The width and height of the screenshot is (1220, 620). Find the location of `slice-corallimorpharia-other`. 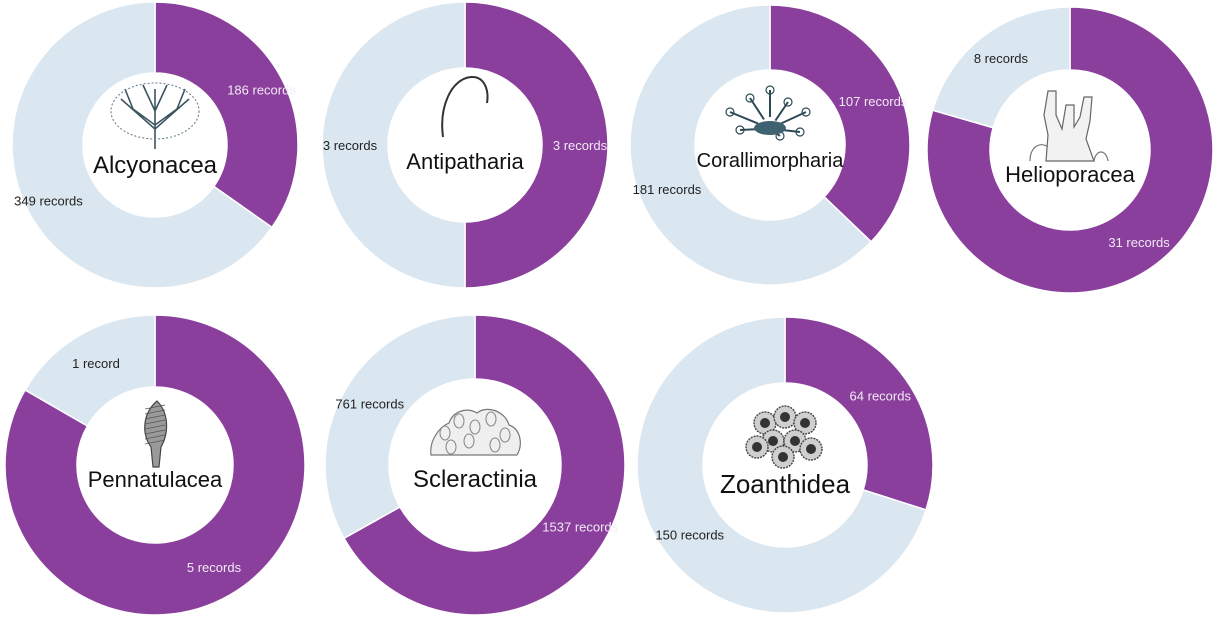

slice-corallimorpharia-other is located at coordinates (751, 145).